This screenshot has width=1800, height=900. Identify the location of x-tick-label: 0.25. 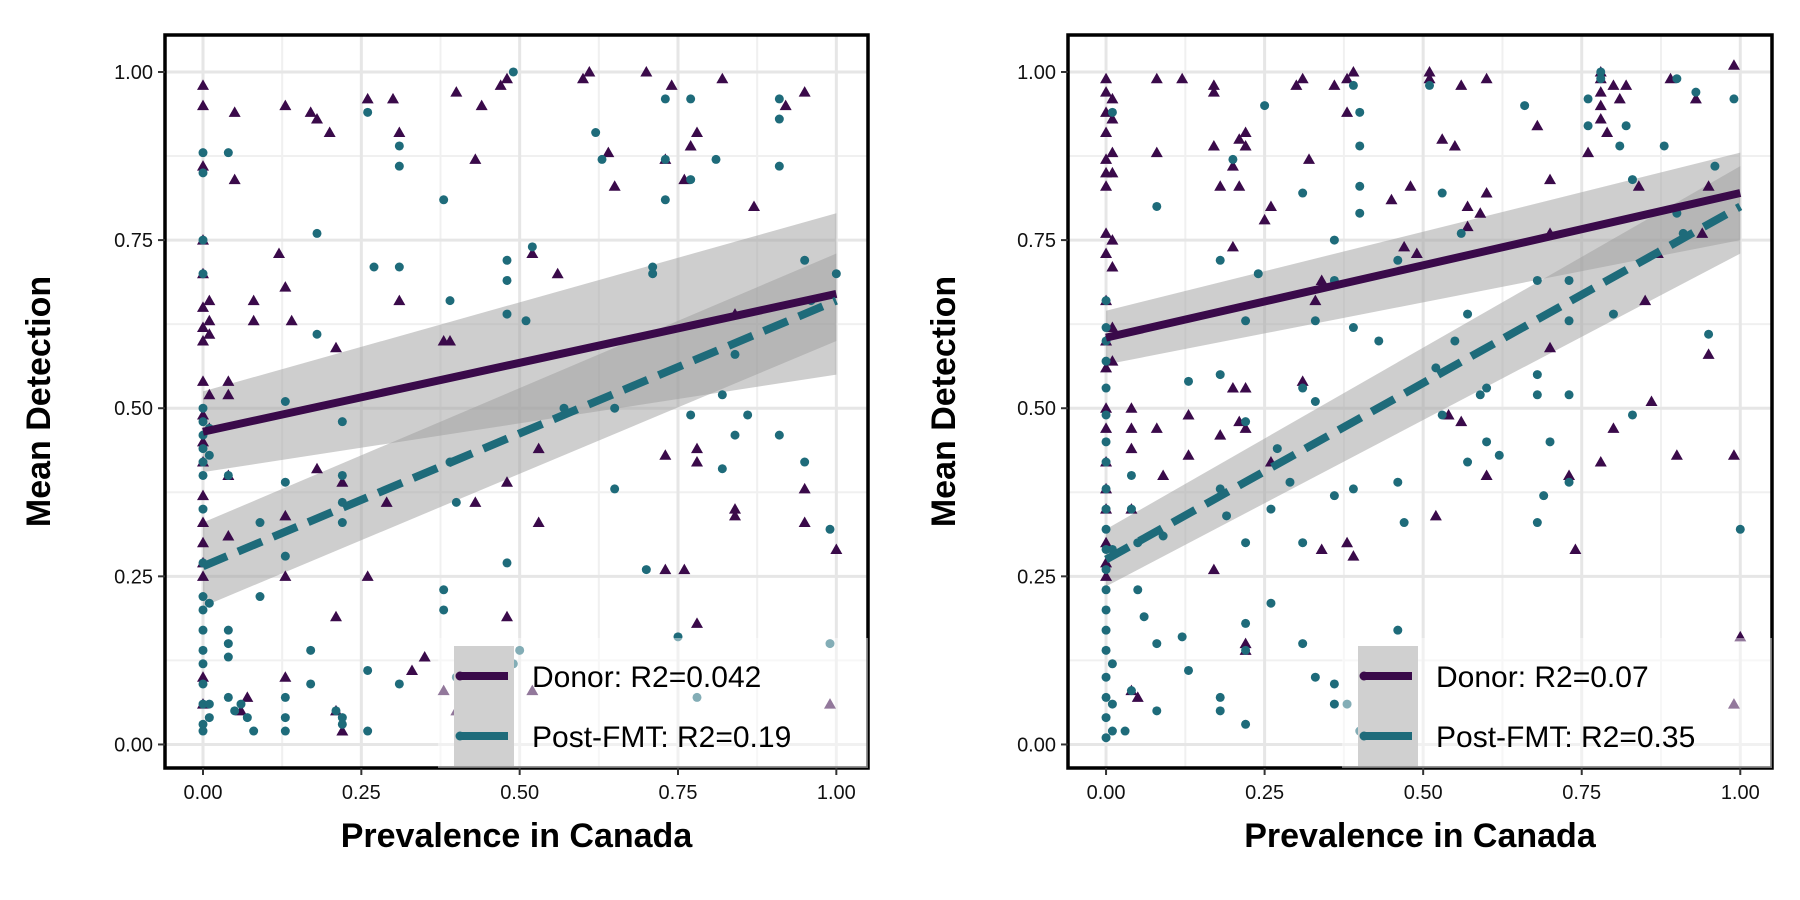
(1264, 793).